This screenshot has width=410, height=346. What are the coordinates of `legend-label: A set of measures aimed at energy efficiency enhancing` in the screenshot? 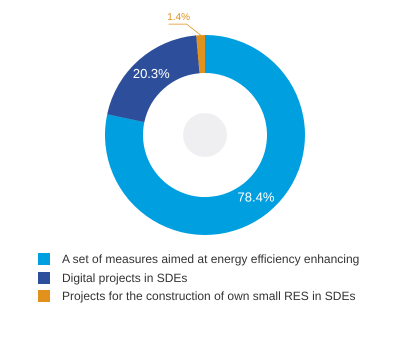 It's located at (211, 259).